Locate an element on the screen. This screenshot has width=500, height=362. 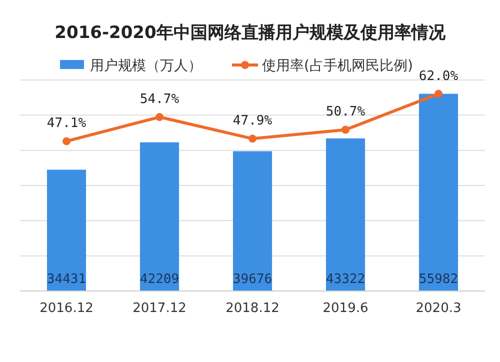
data-label: 42209 is located at coordinates (160, 279).